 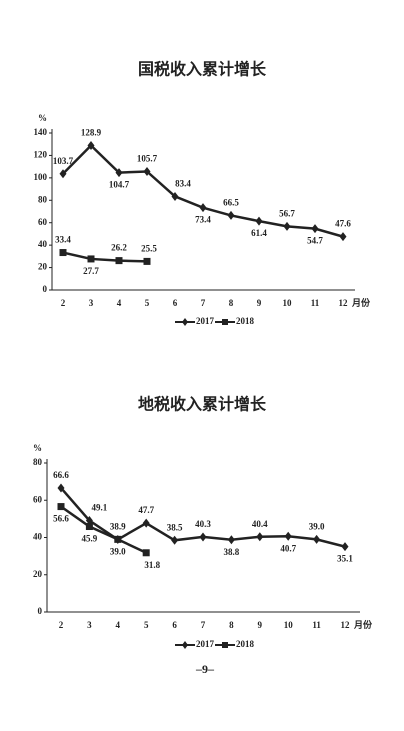 I want to click on value-label: 54.7, so click(x=315, y=241).